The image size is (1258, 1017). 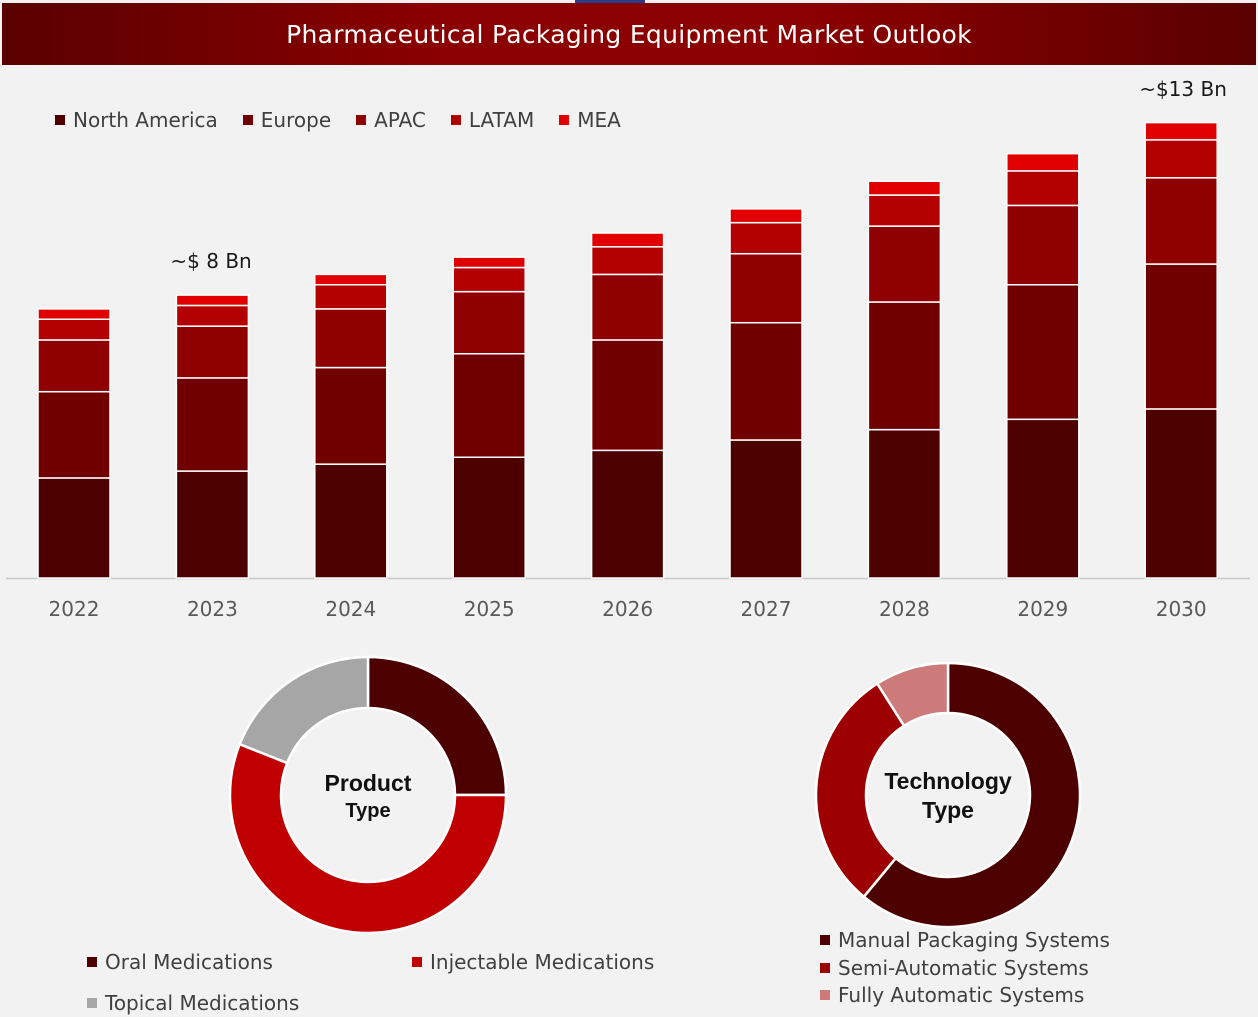 I want to click on bar-segment-latam-2030, so click(x=1181, y=159).